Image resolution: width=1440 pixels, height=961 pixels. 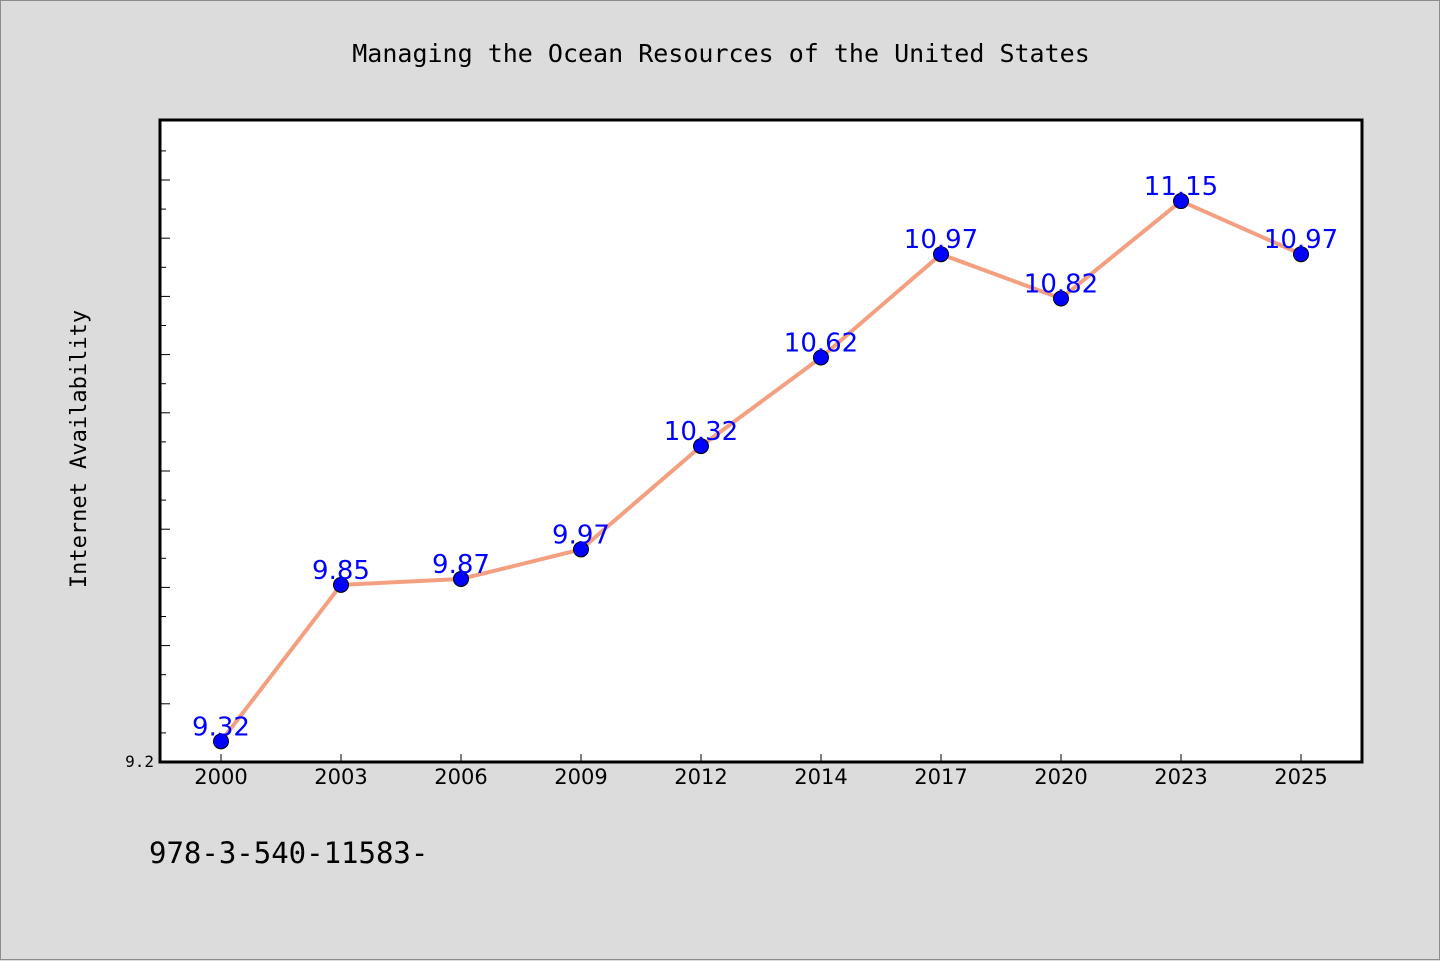 I want to click on x-tick-label: 2000, so click(x=220, y=777).